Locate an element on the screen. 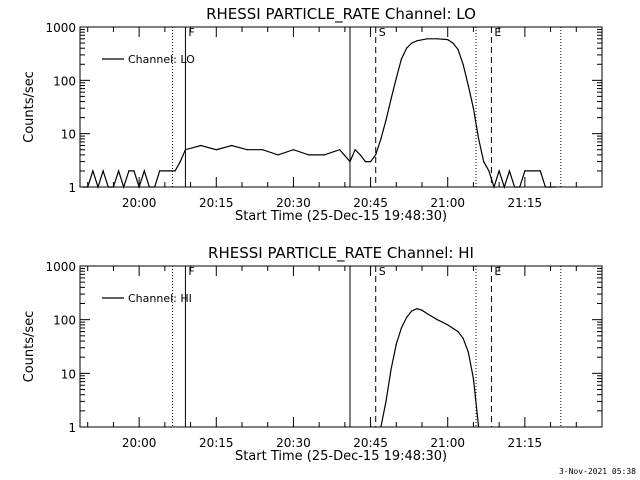 The height and width of the screenshot is (480, 640). legend-label: Channel: LO is located at coordinates (161, 59).